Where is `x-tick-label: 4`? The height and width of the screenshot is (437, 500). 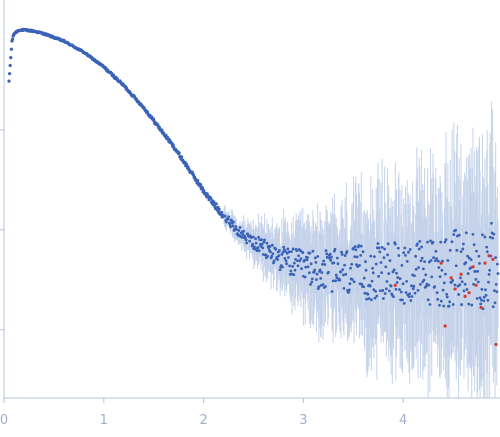 x-tick-label: 4 is located at coordinates (403, 420).